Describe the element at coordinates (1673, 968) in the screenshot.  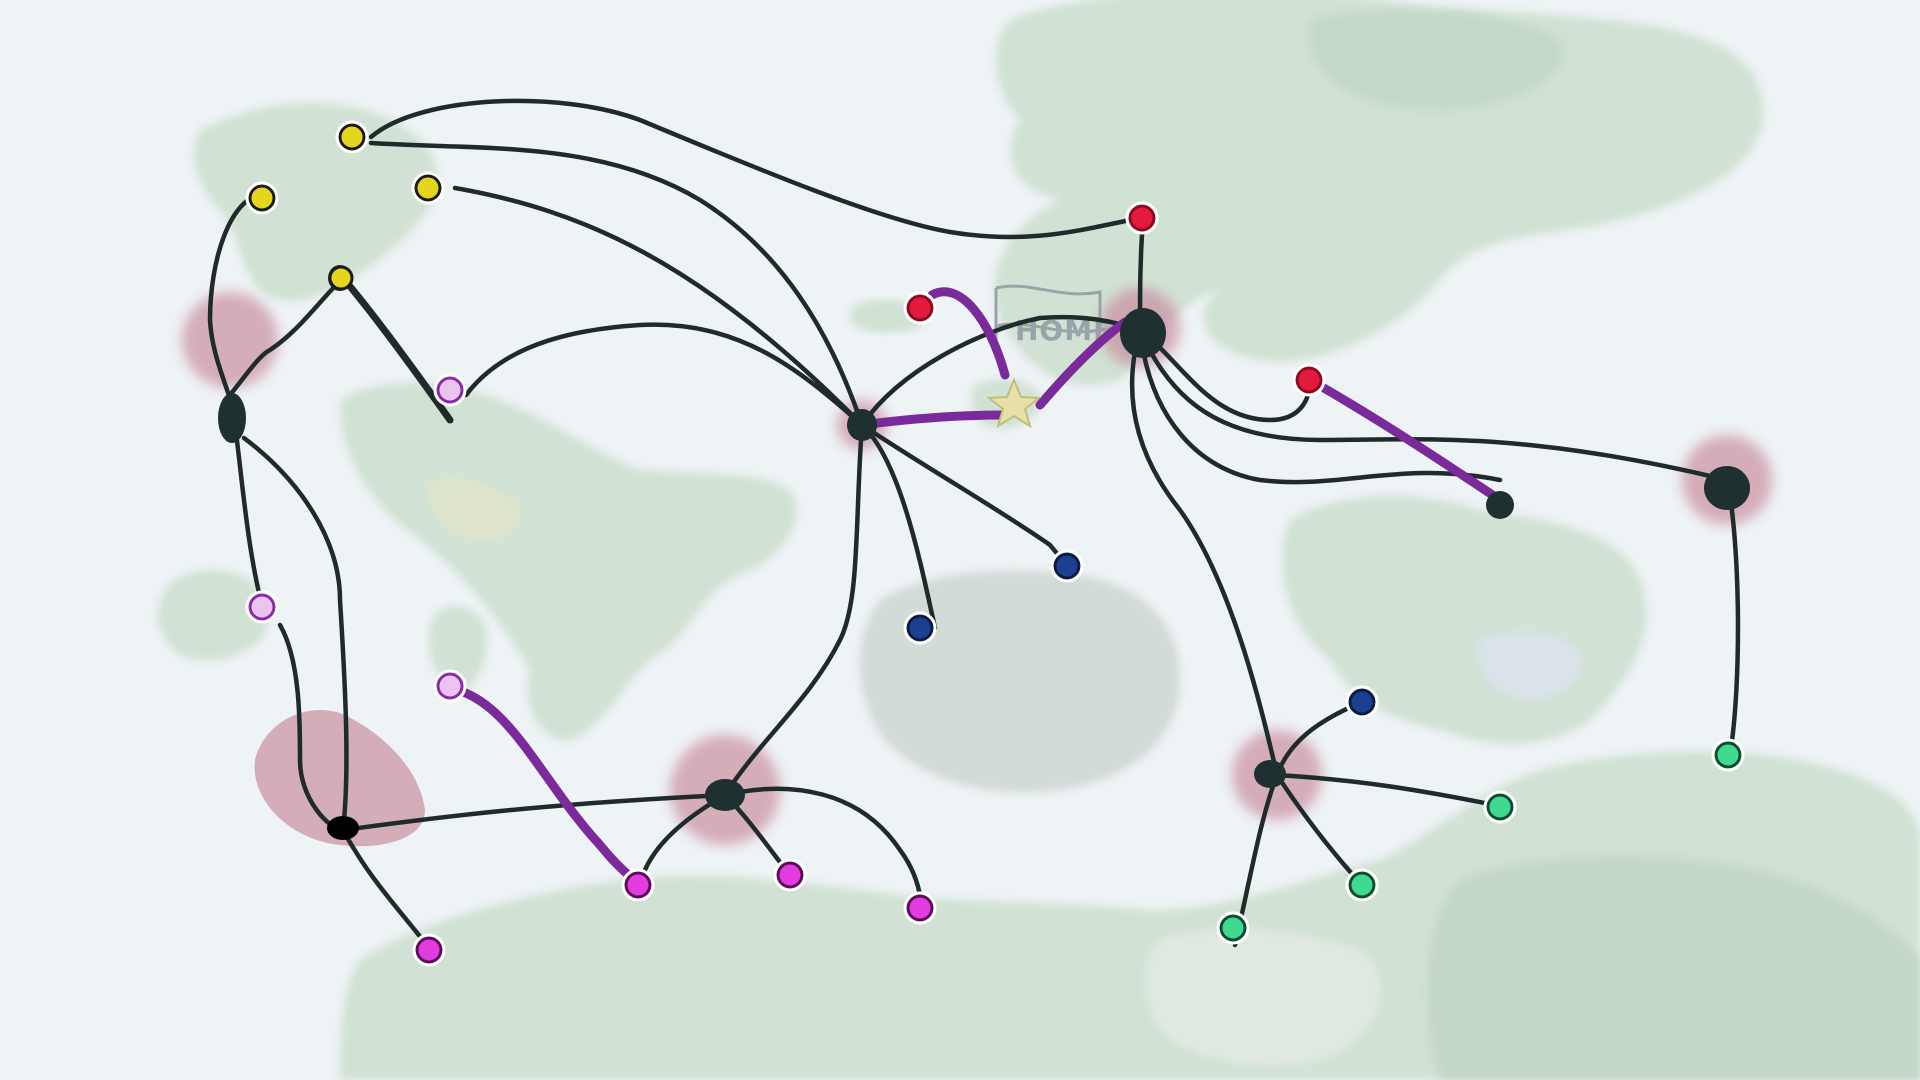
I see `continent-south-shade` at that location.